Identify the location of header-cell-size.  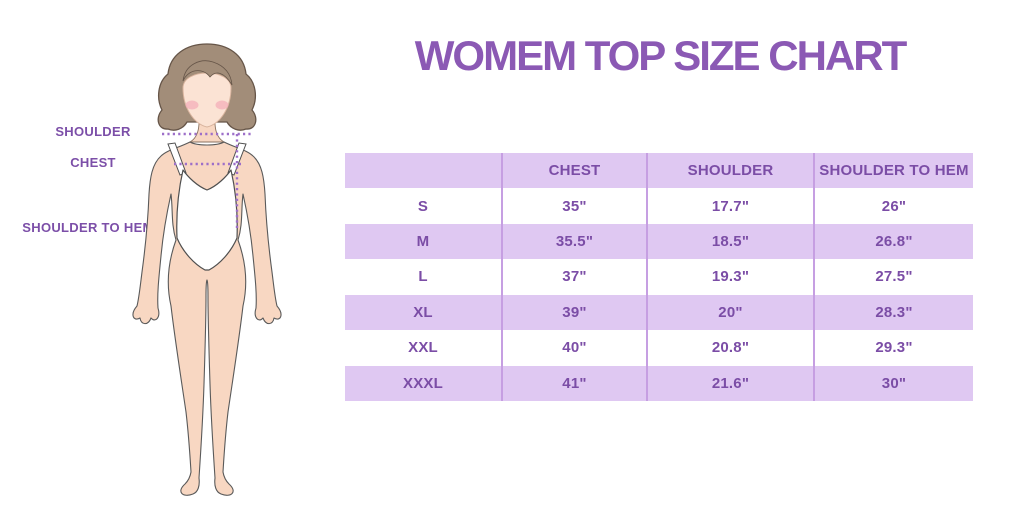
(424, 171).